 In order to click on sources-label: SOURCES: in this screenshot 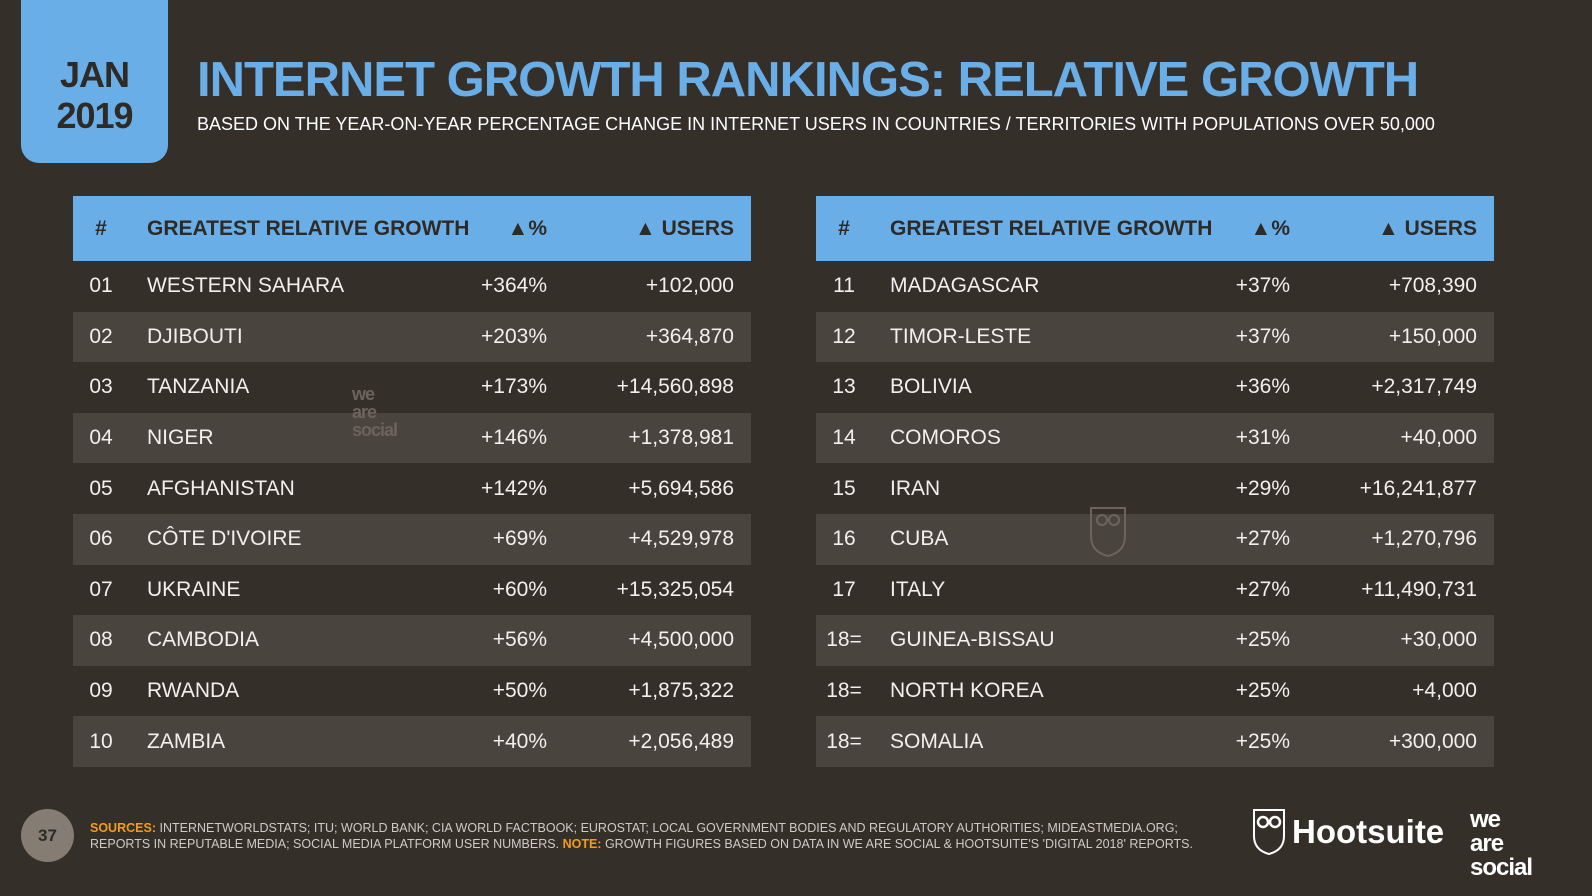, I will do `click(123, 828)`.